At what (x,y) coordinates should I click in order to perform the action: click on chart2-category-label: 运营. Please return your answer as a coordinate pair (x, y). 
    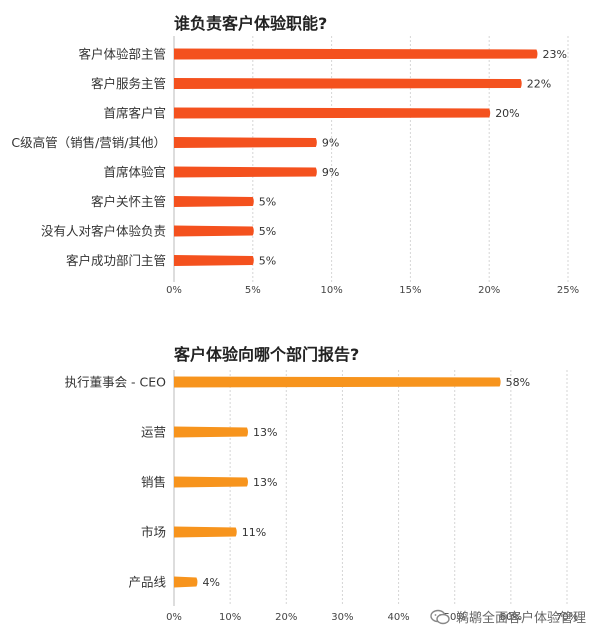
    Looking at the image, I should click on (153, 432).